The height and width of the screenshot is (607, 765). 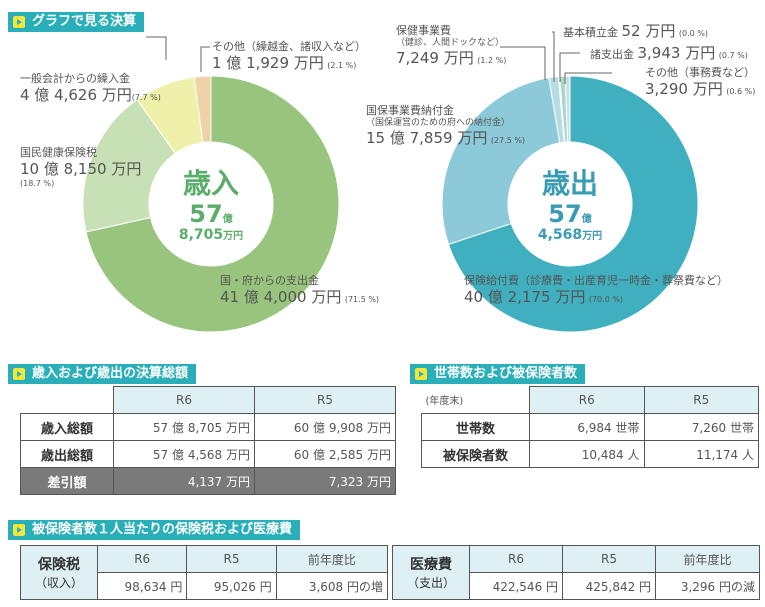 I want to click on text: （健診、人間ドックなど）, so click(x=450, y=42).